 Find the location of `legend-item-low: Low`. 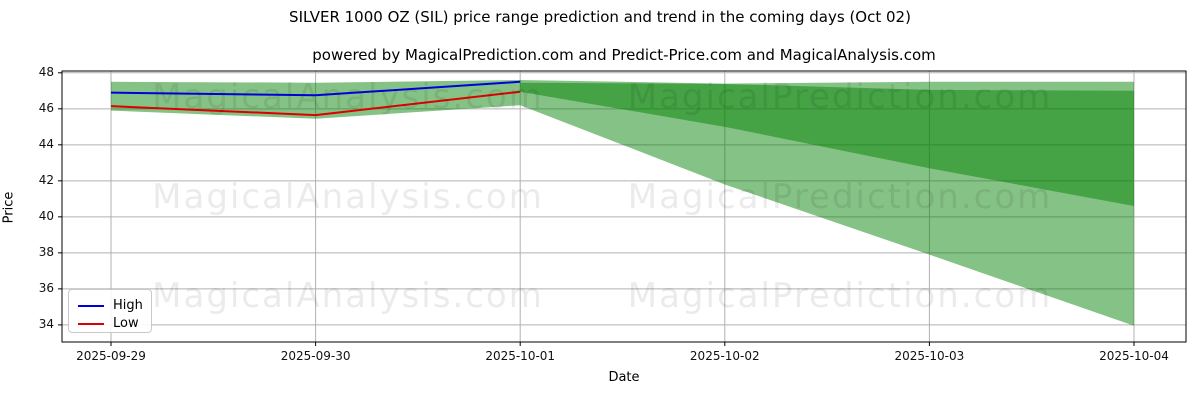

legend-item-low: Low is located at coordinates (114, 324).